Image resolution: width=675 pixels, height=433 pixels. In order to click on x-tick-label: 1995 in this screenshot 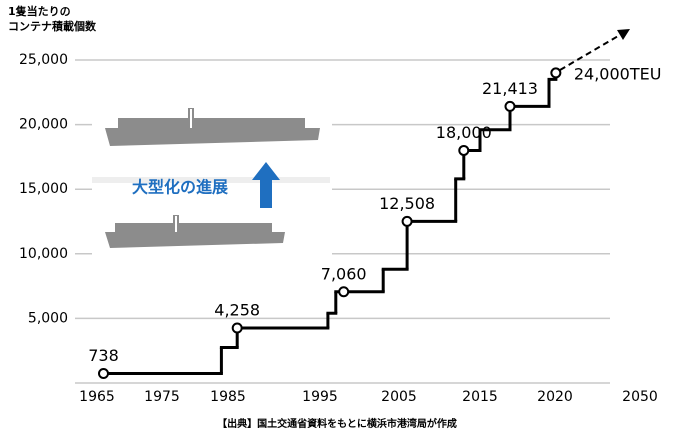, I will do `click(320, 397)`.